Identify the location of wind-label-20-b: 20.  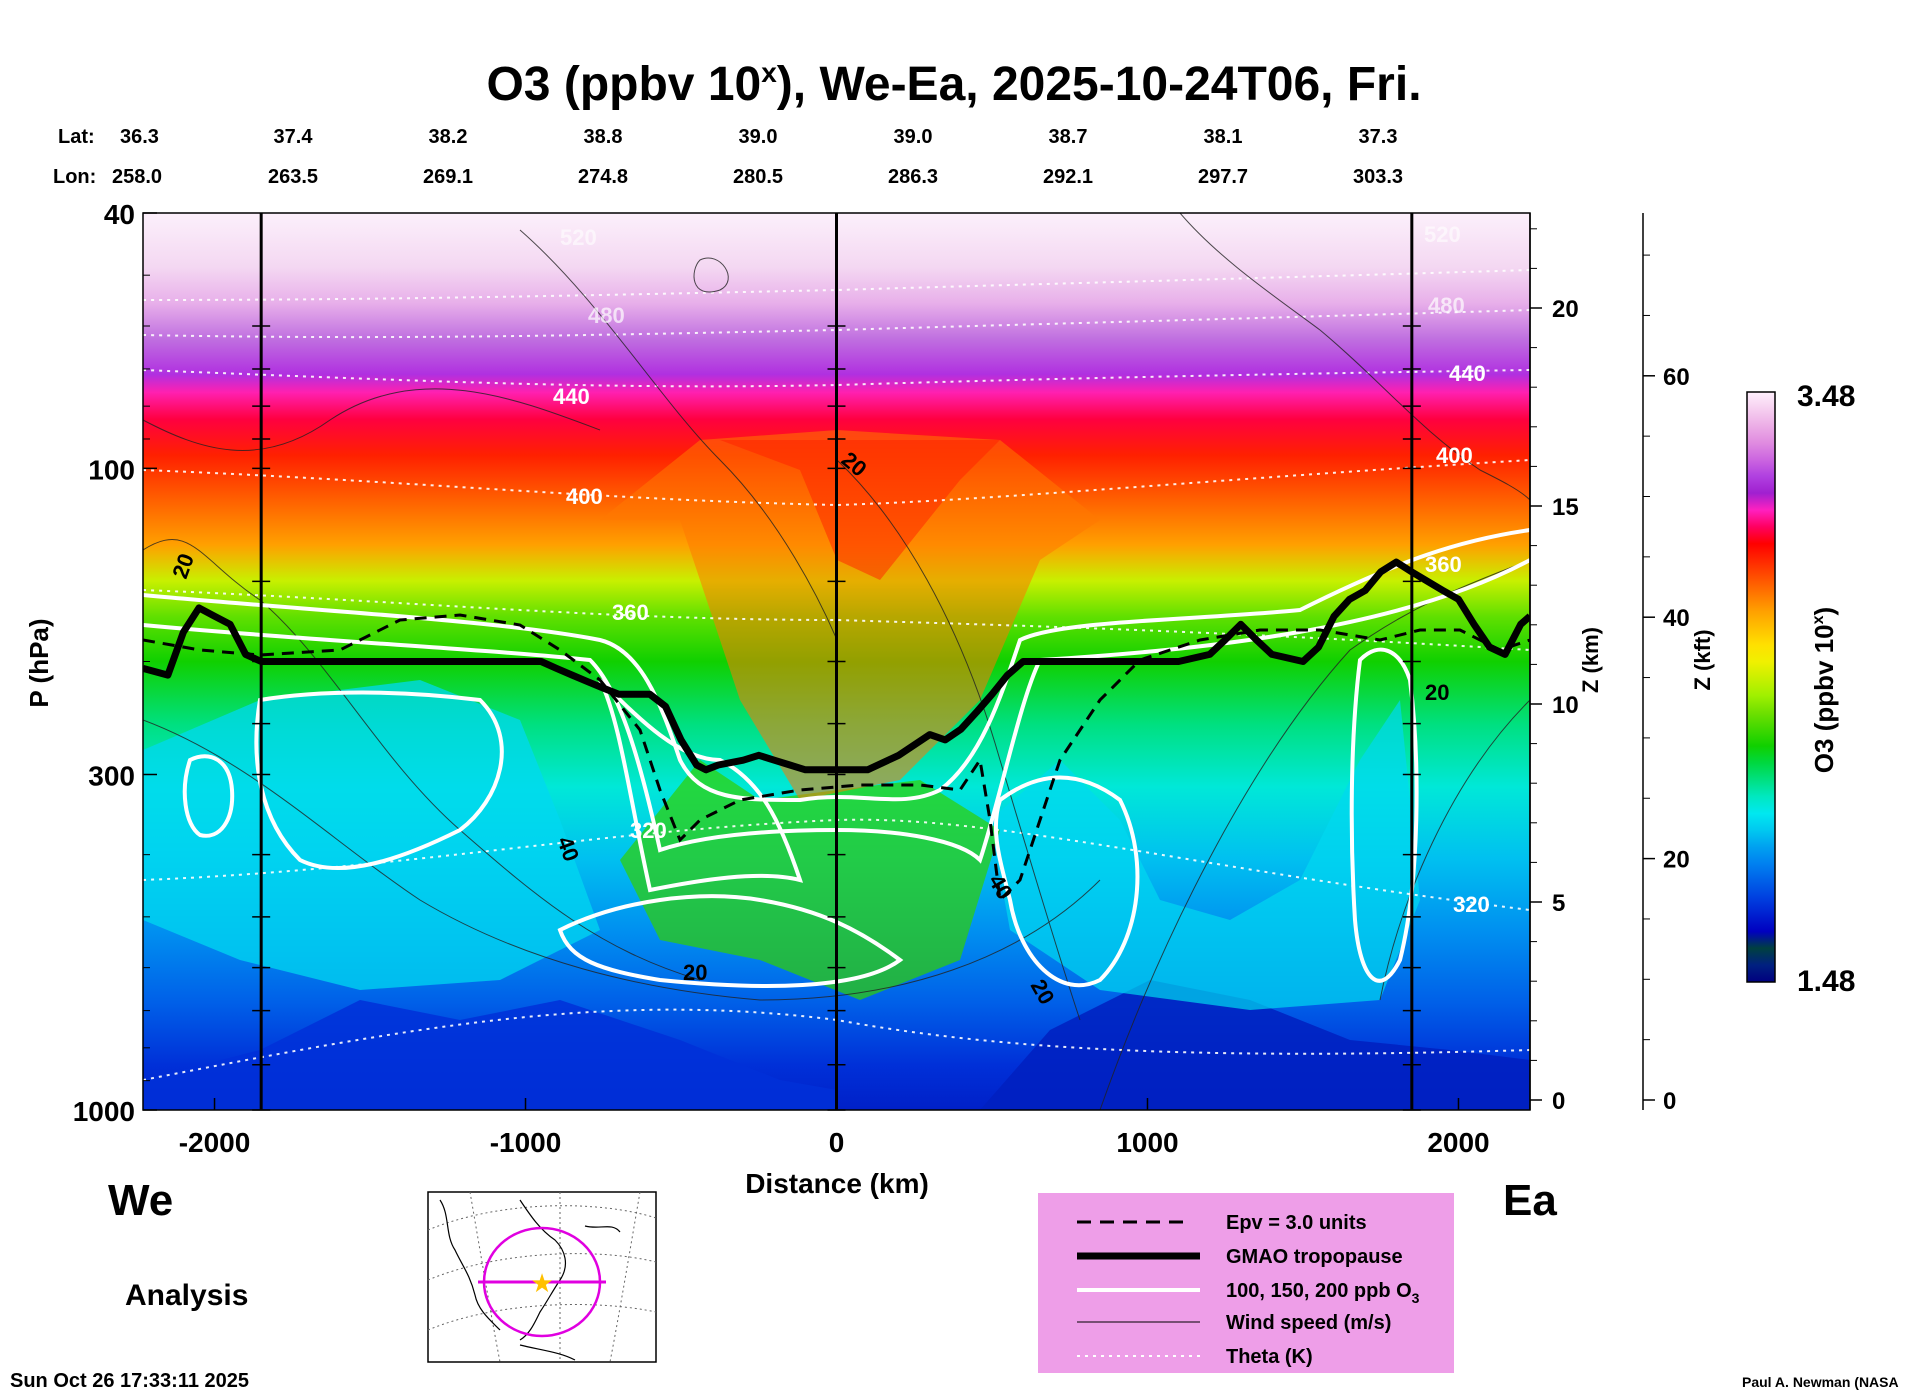
(695, 972).